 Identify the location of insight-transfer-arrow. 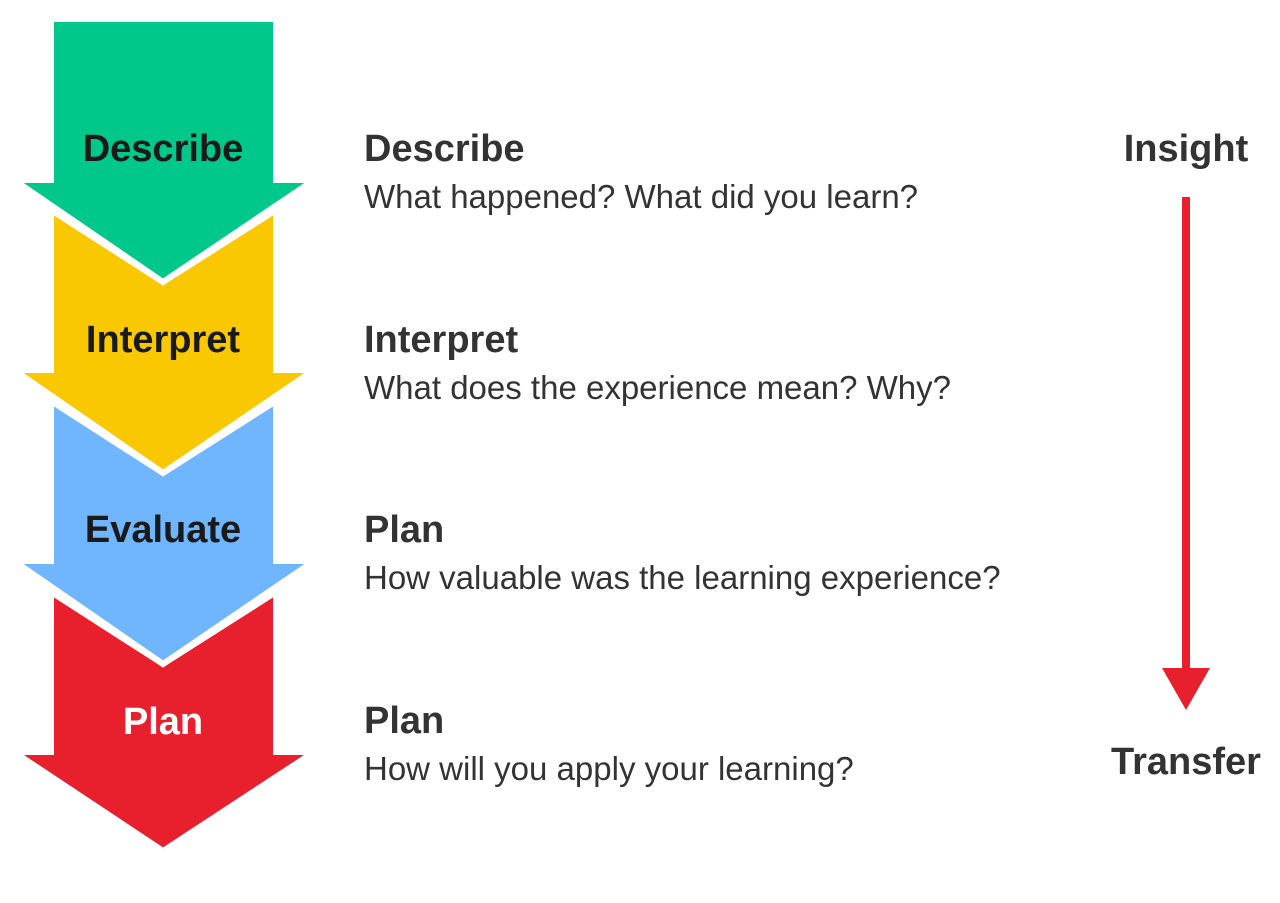
(1186, 453).